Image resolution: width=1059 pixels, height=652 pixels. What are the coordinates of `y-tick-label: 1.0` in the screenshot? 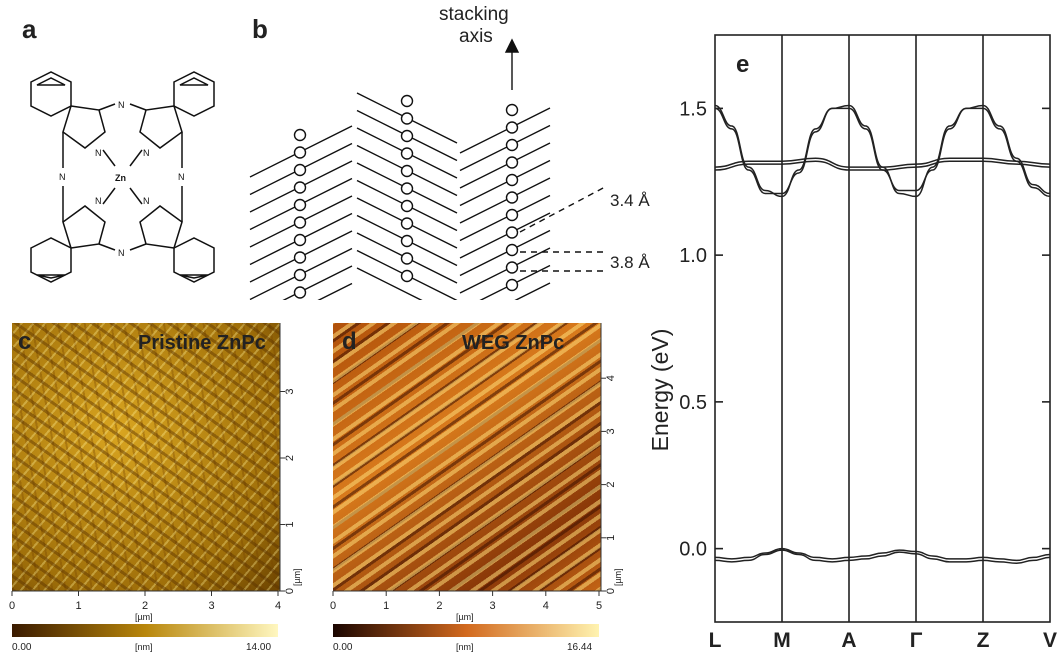 It's located at (693, 256).